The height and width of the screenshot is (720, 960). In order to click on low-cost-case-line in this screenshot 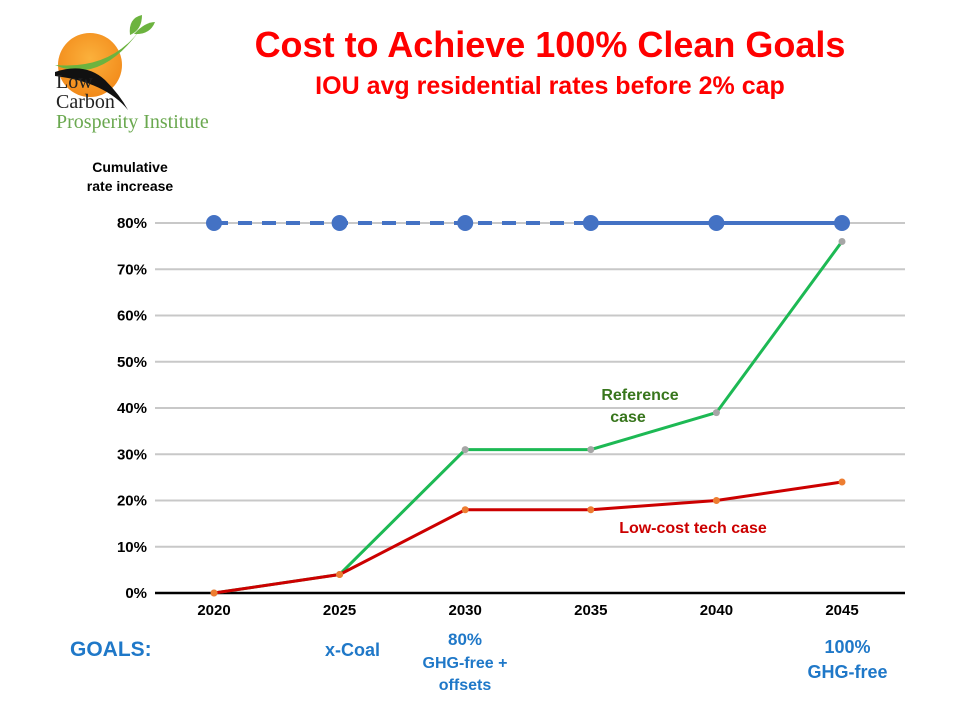, I will do `click(528, 537)`.